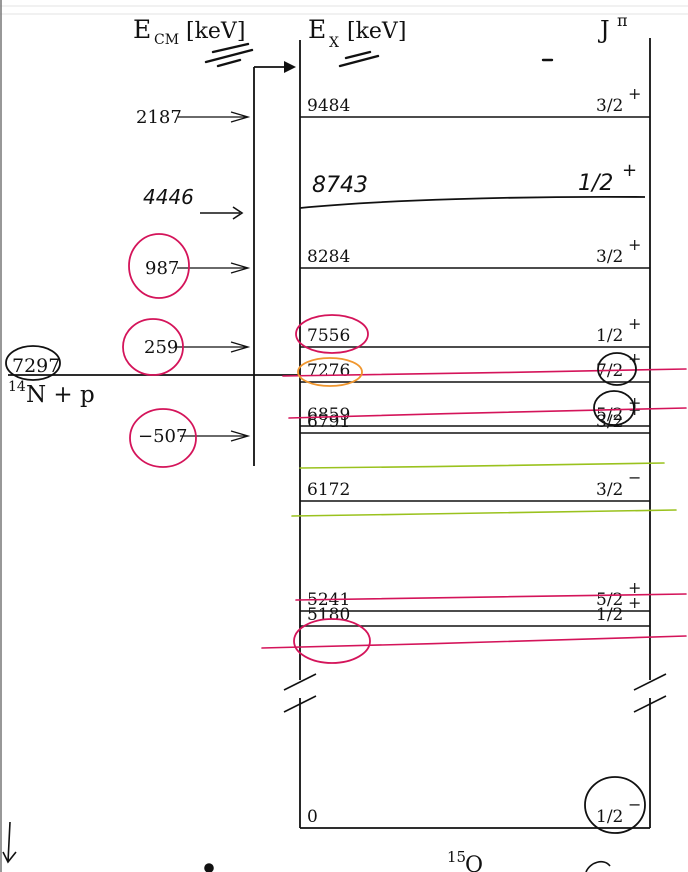  I want to click on threshold-energy: 7297, so click(36, 366).